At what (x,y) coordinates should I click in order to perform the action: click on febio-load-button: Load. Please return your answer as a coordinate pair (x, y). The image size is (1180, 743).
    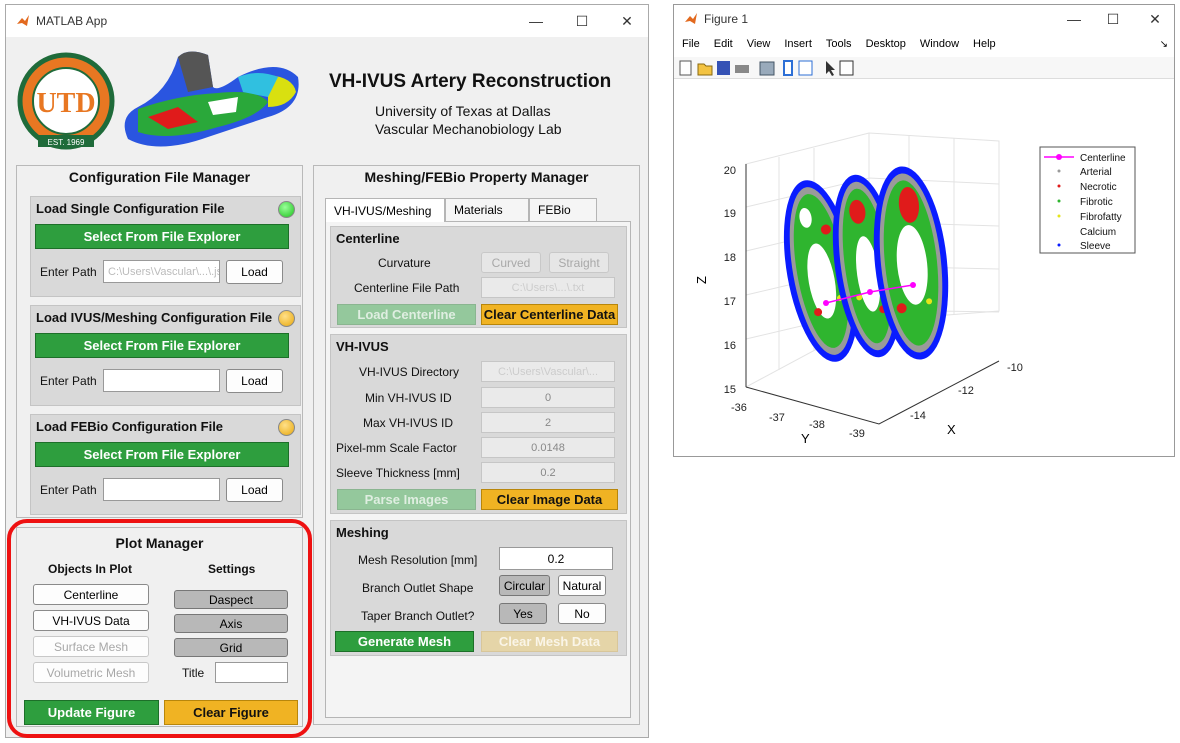
    Looking at the image, I should click on (254, 490).